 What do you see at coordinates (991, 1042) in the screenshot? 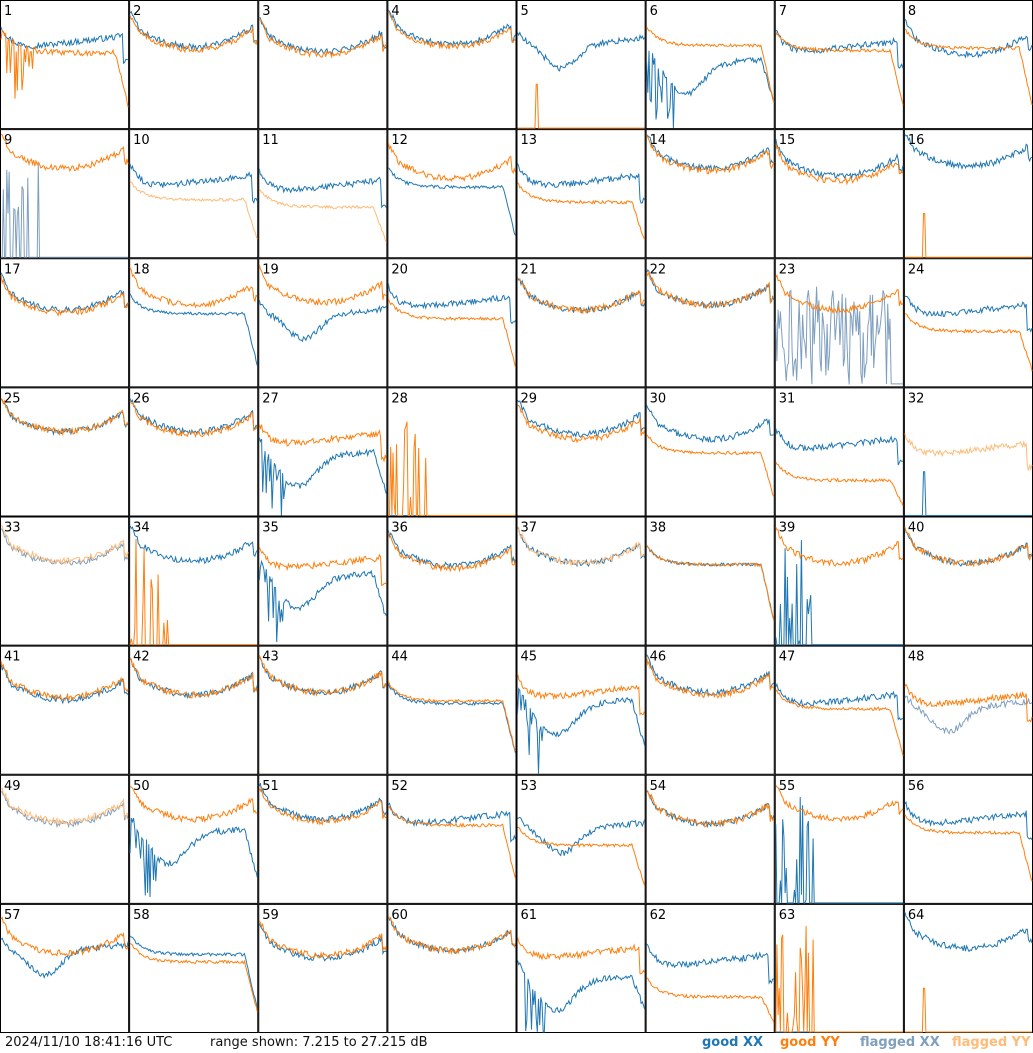
I see `legend-flagged-yy: flagged YY` at bounding box center [991, 1042].